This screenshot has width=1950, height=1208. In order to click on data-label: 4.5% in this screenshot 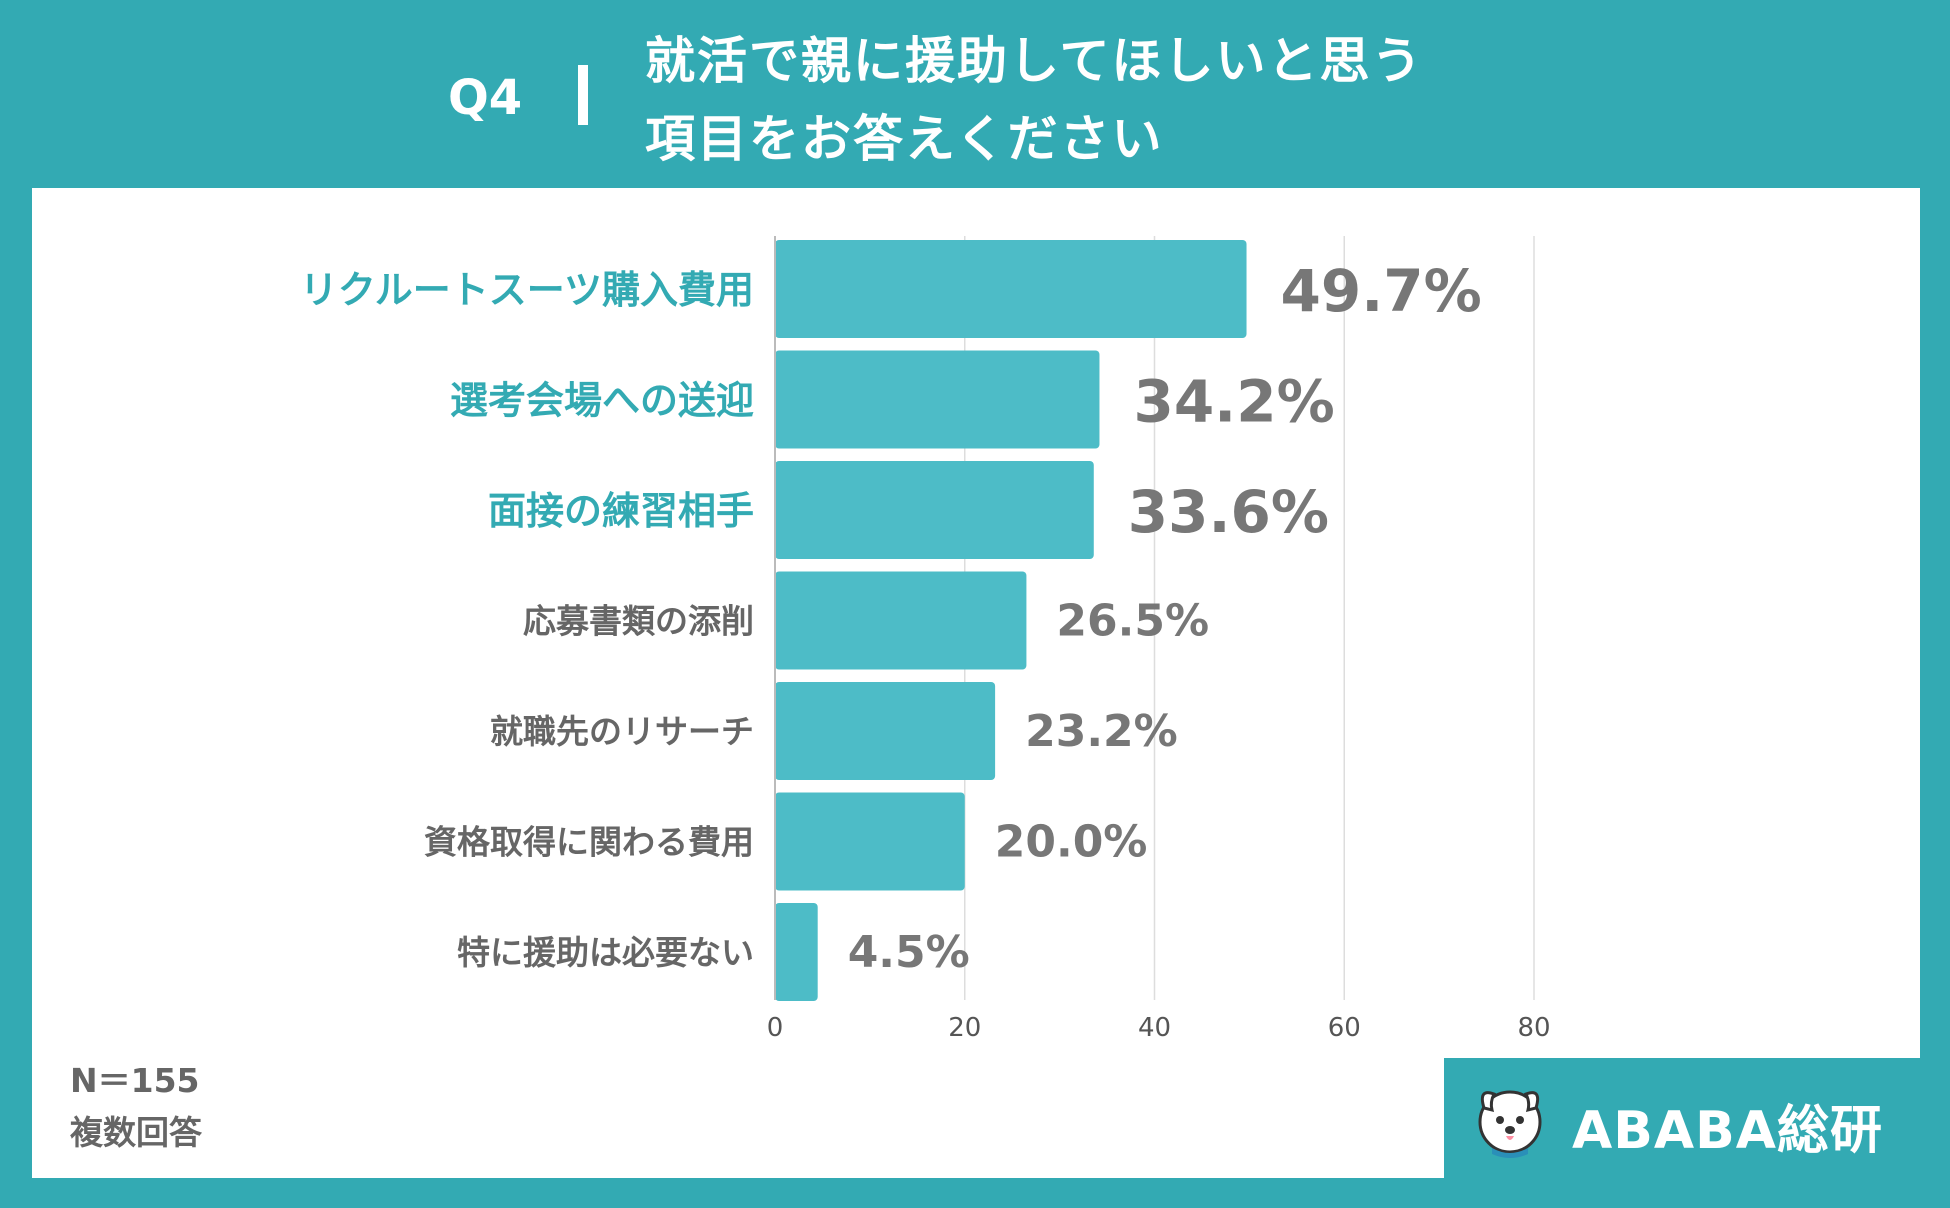, I will do `click(909, 952)`.